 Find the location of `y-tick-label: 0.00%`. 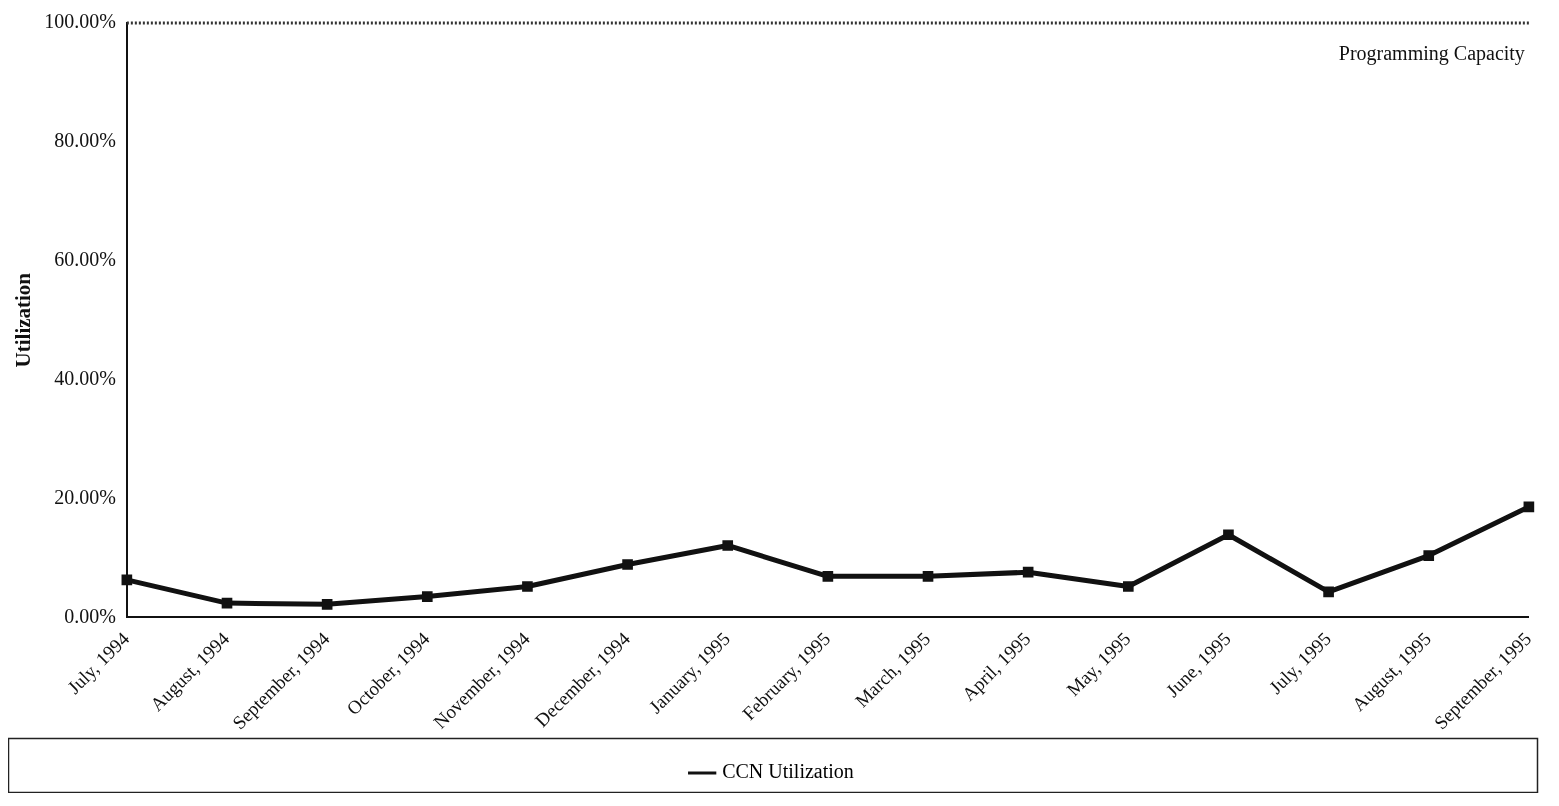

y-tick-label: 0.00% is located at coordinates (90, 615).